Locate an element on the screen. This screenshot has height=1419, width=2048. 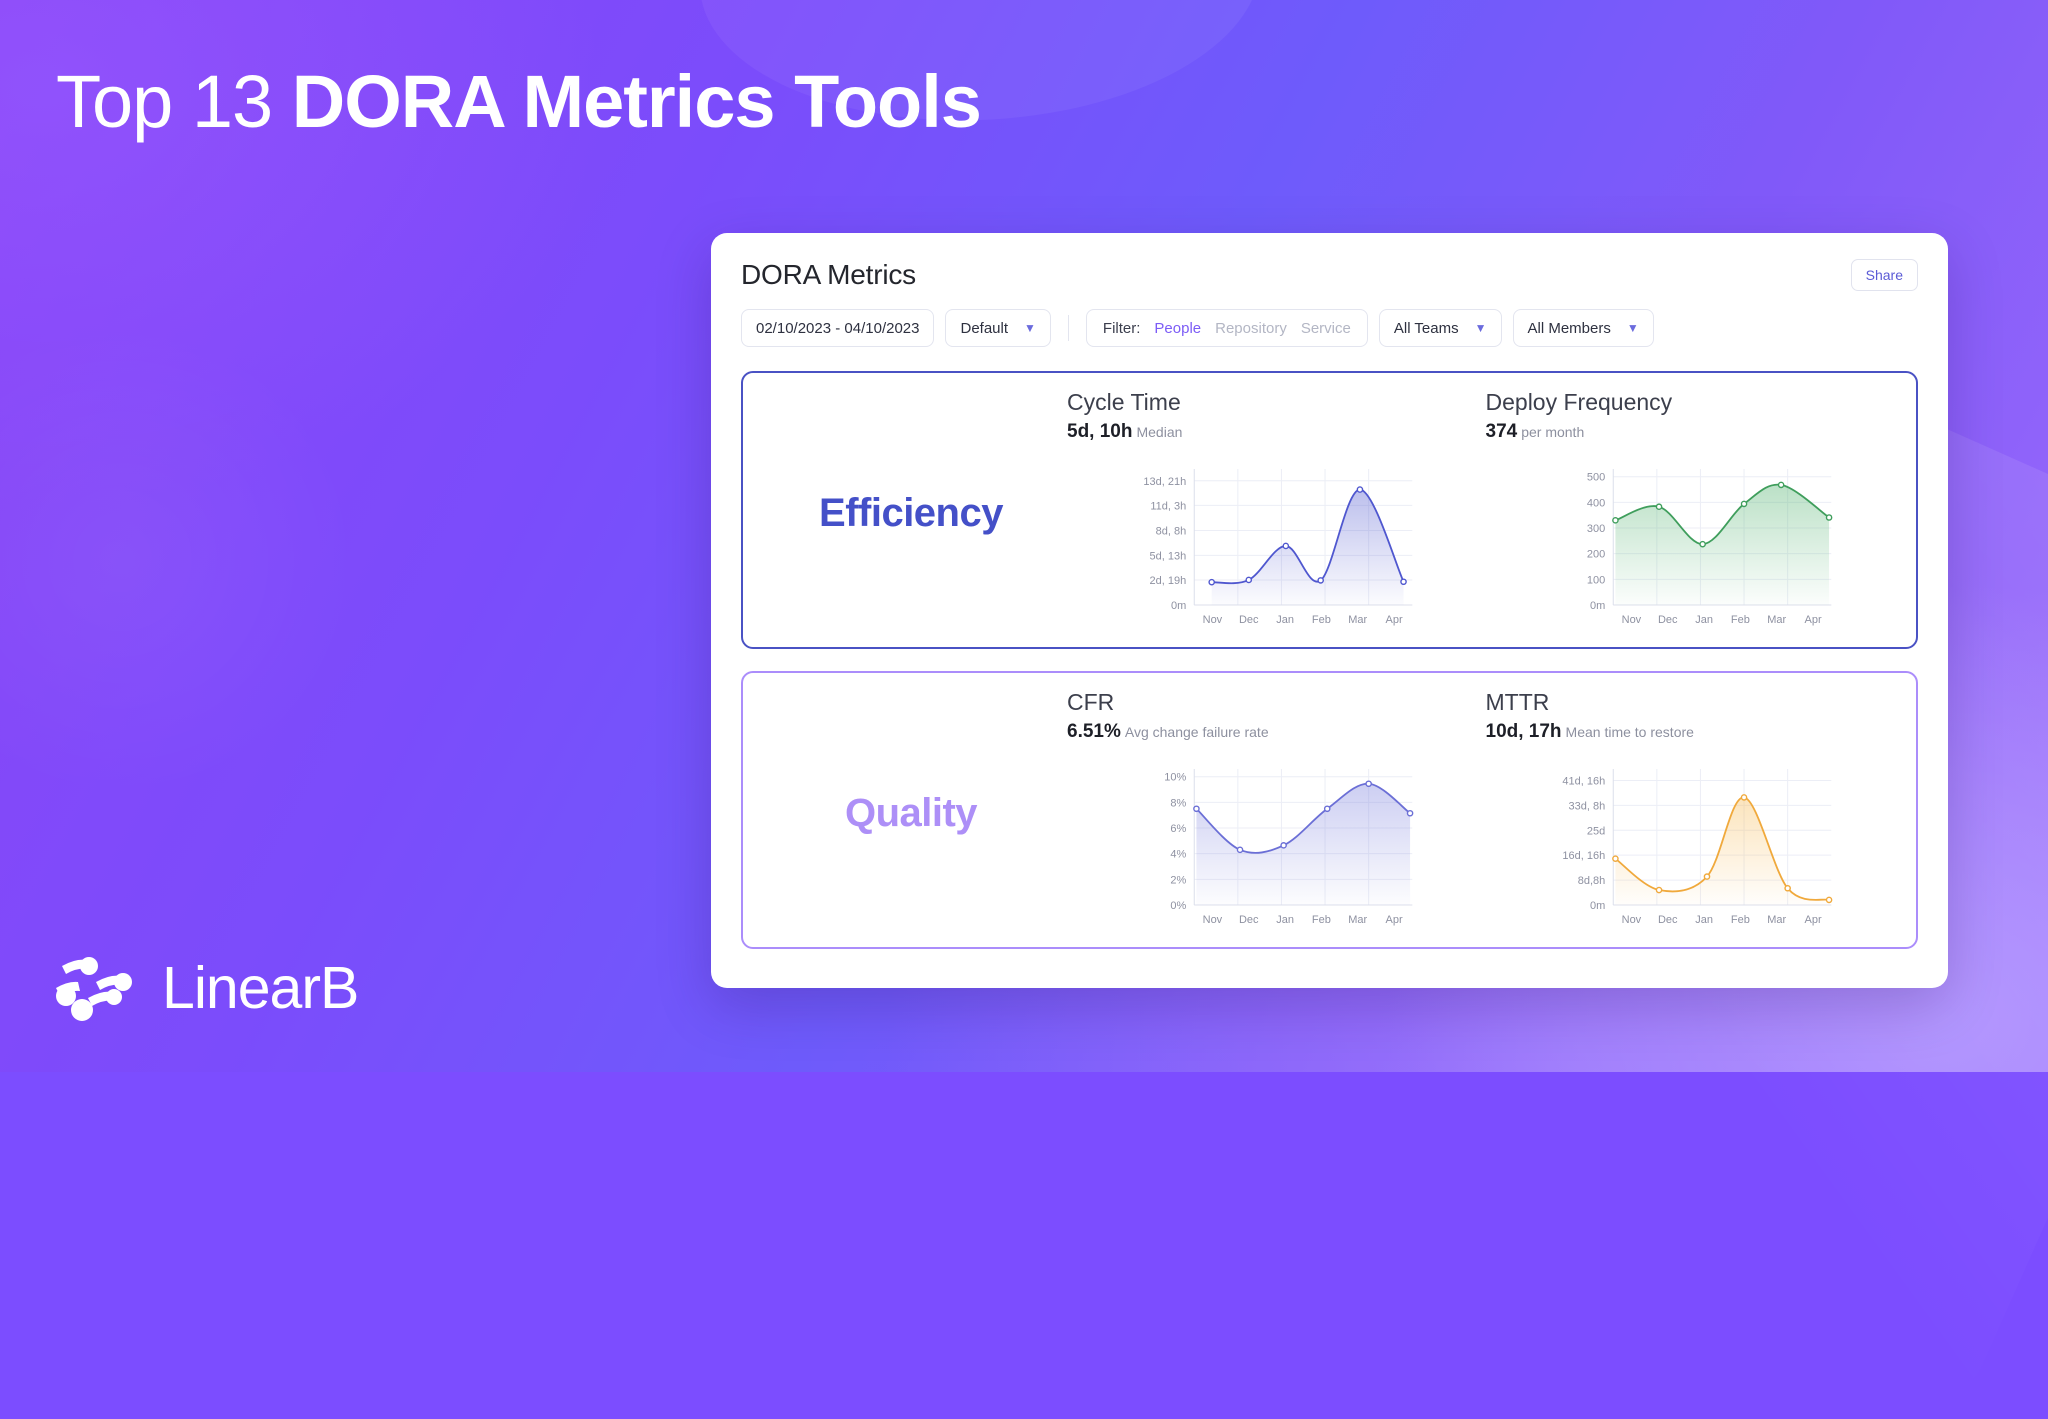
chart-cfr: 0% 2% 4% 6% 8% 10% Nov Dec Jan Feb Mar Apr is located at coordinates (1270, 845).